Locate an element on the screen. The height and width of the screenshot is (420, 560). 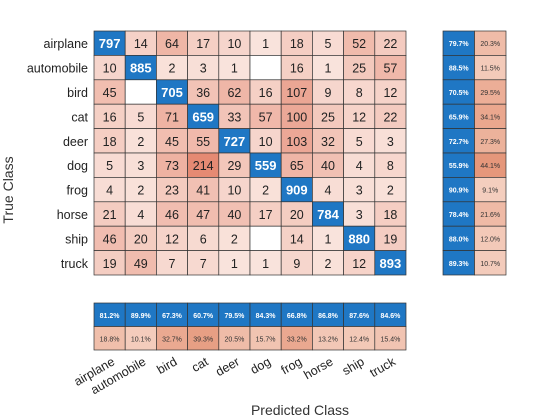
row-summary-correct-value: 90.9% is located at coordinates (459, 191).